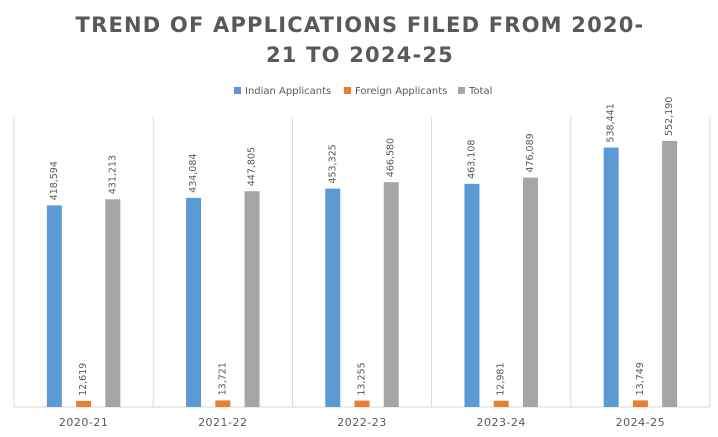  What do you see at coordinates (222, 378) in the screenshot?
I see `data-label: 13,721` at bounding box center [222, 378].